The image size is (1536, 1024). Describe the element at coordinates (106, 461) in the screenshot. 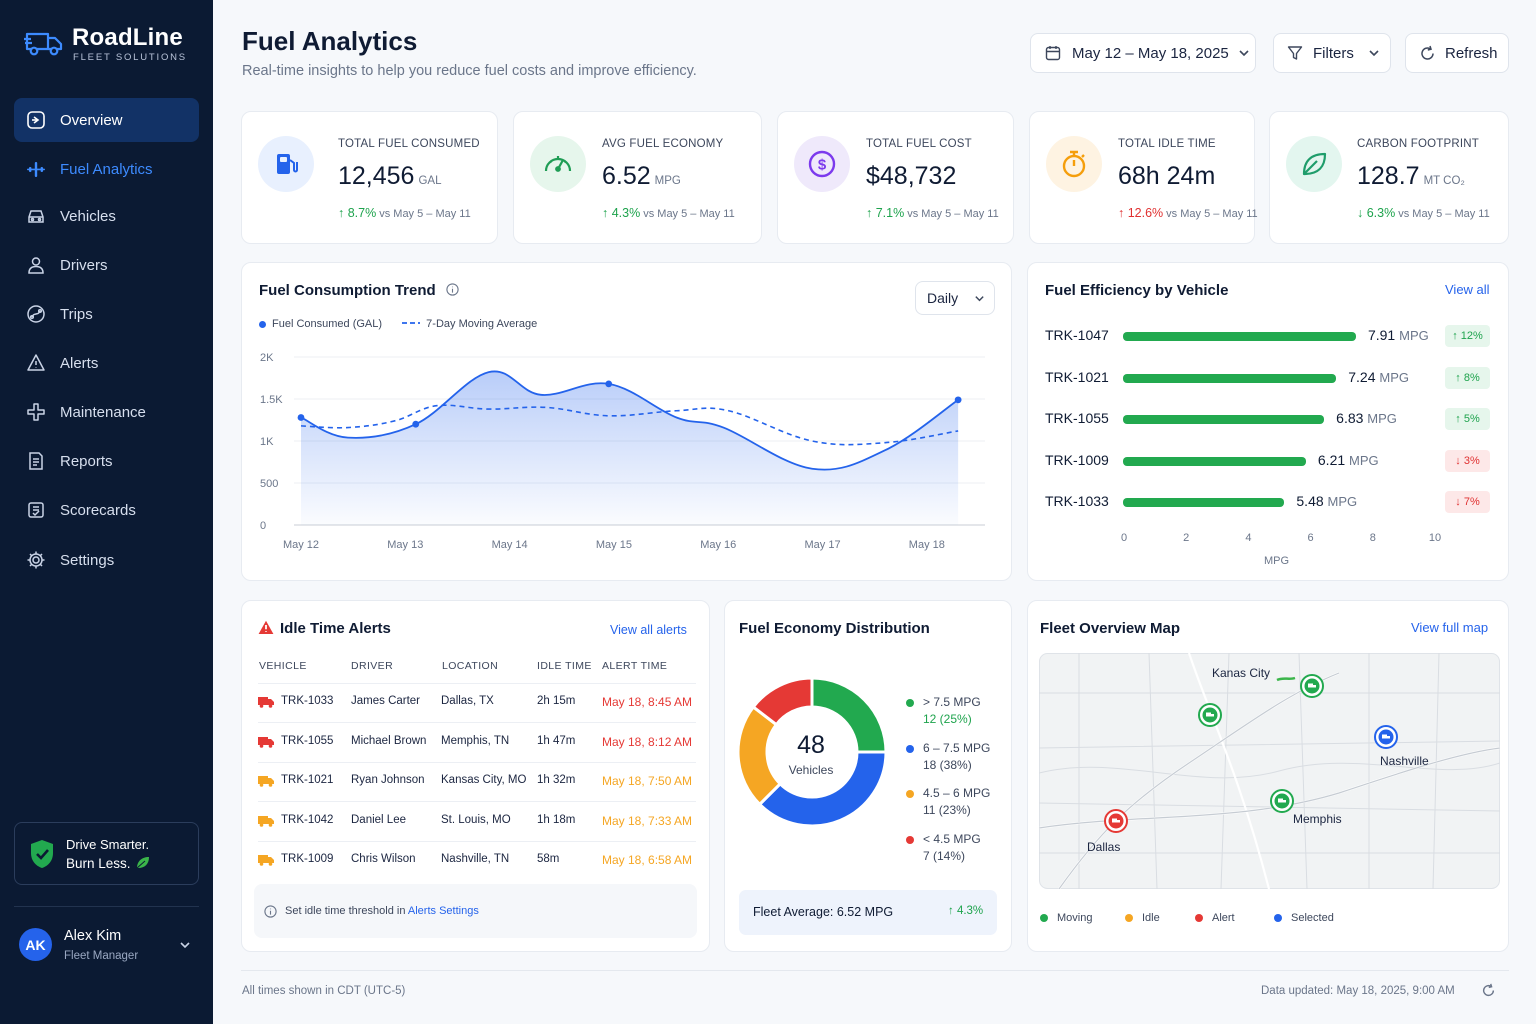

I see `sidebar-item-reports: Reports` at that location.